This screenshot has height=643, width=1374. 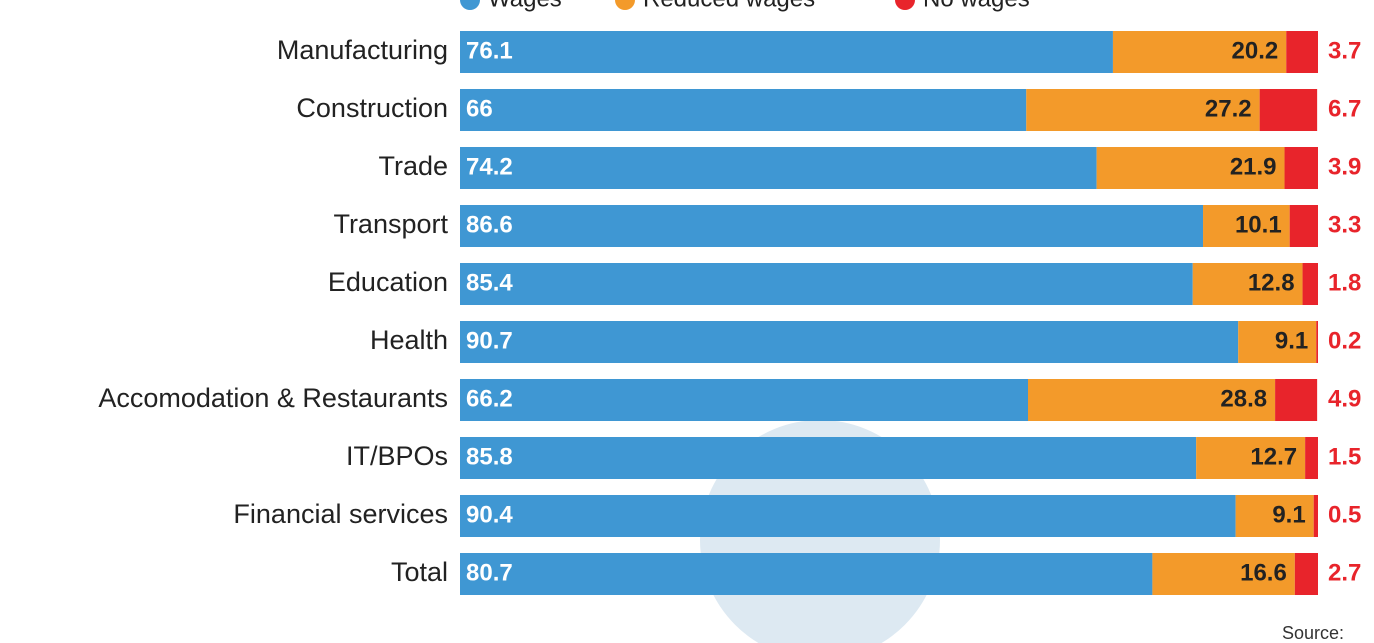 I want to click on value-label: 3.3, so click(x=1344, y=224).